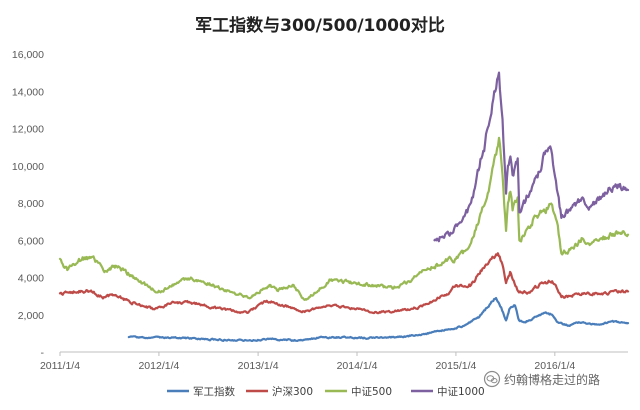 Image resolution: width=640 pixels, height=410 pixels. I want to click on watermark-text: 约翰博格走过的路, so click(552, 379).